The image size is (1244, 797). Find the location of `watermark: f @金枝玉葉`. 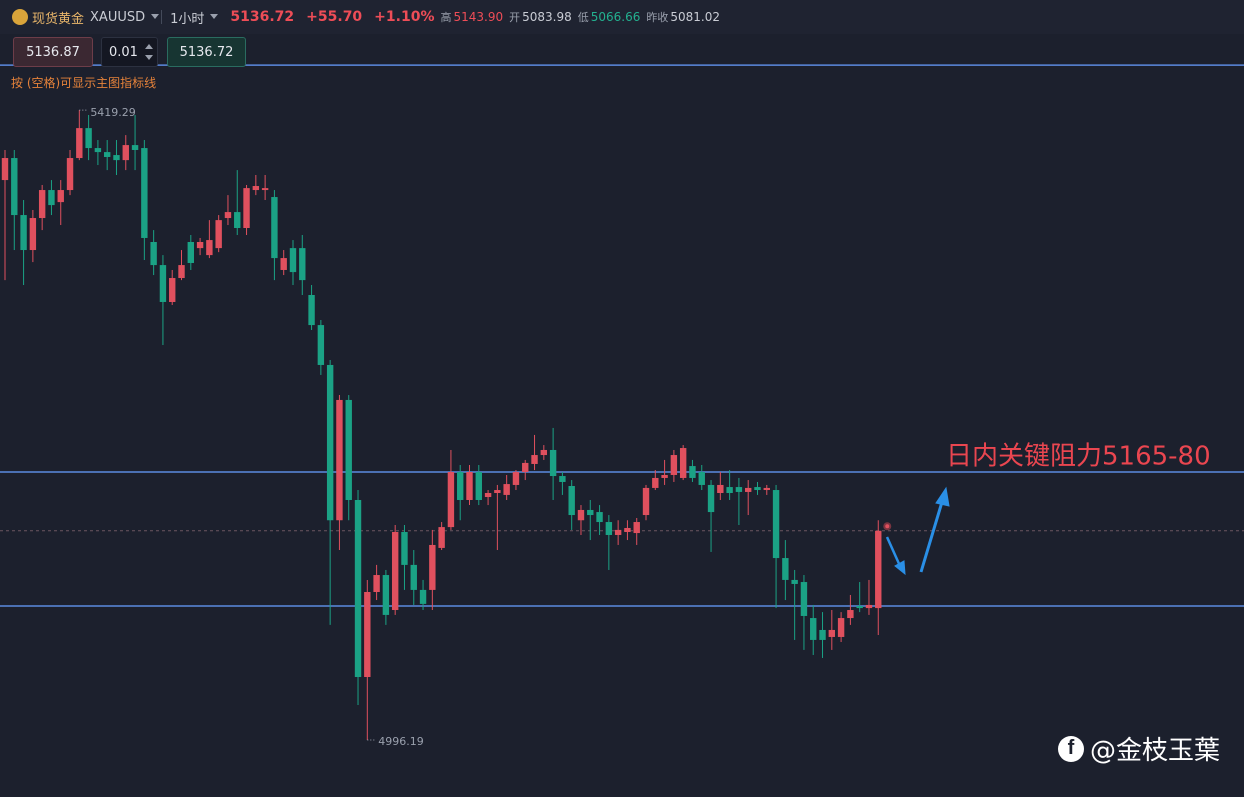

watermark: f @金枝玉葉 is located at coordinates (1139, 748).